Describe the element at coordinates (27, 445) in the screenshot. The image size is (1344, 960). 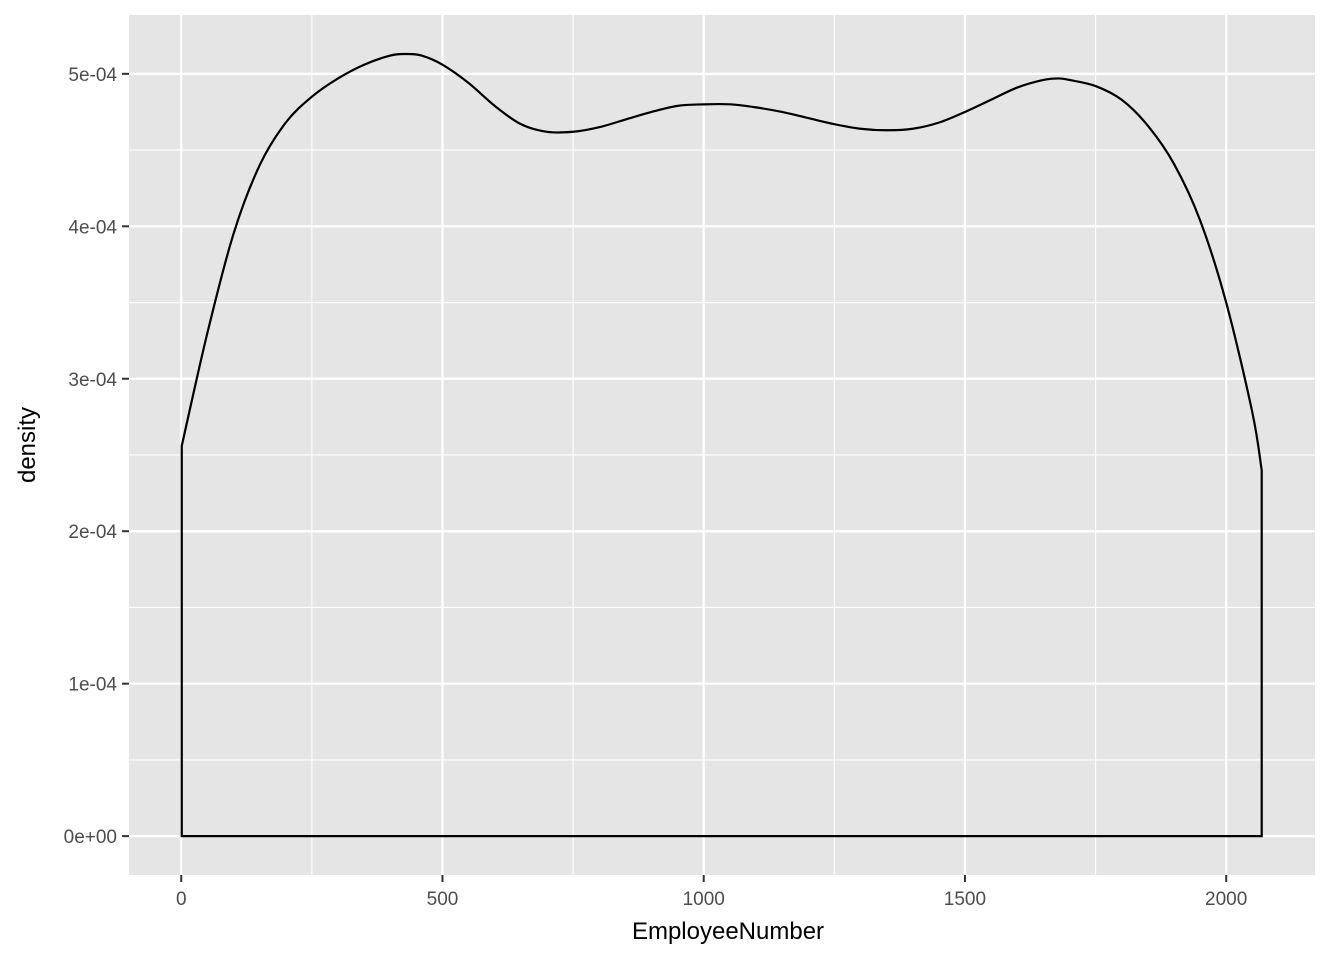
I see `y-axis-title: density` at that location.